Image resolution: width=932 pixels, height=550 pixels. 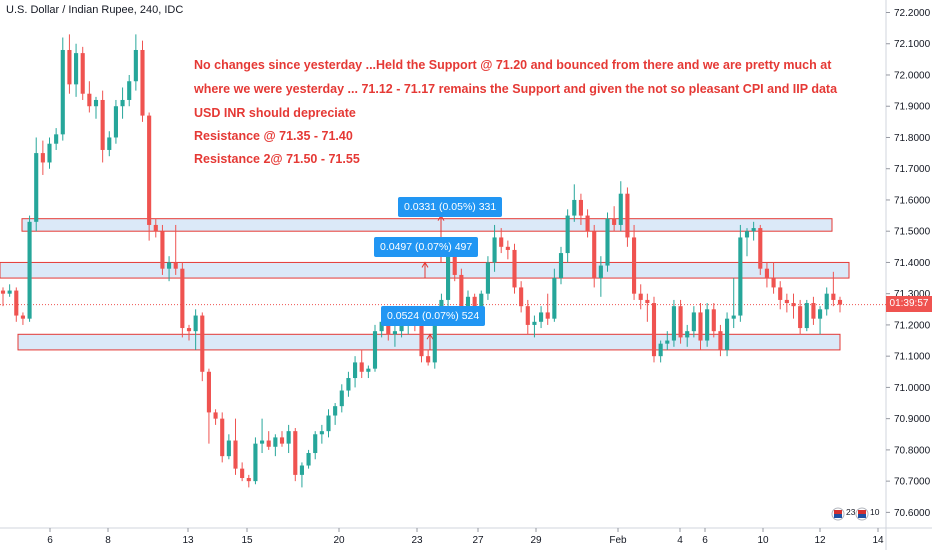 I want to click on measure-tag-support: 0.0524 (0.07%) 524, so click(x=433, y=316).